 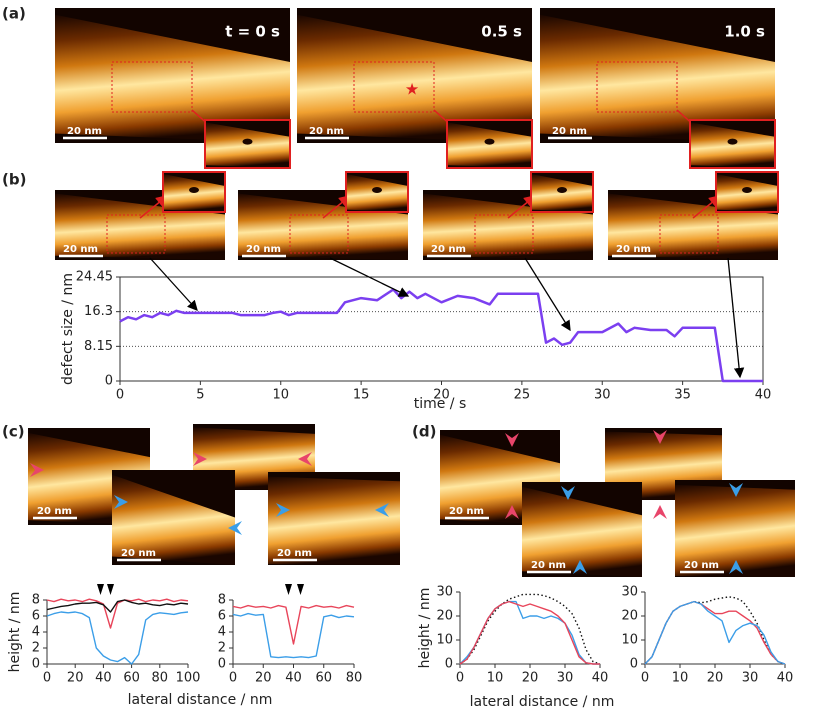 What do you see at coordinates (94, 277) in the screenshot?
I see `y-tick-label: 24.45` at bounding box center [94, 277].